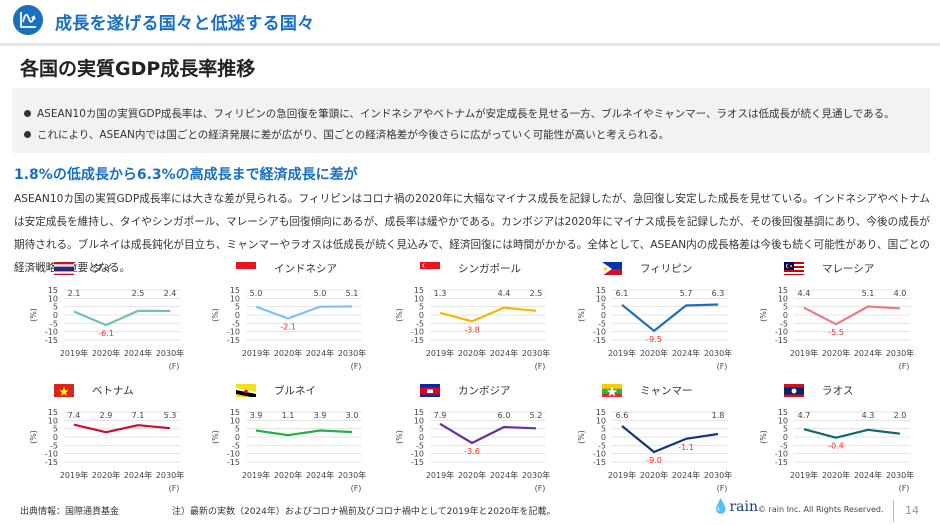  What do you see at coordinates (504, 415) in the screenshot?
I see `svg-text: 6.0` at bounding box center [504, 415].